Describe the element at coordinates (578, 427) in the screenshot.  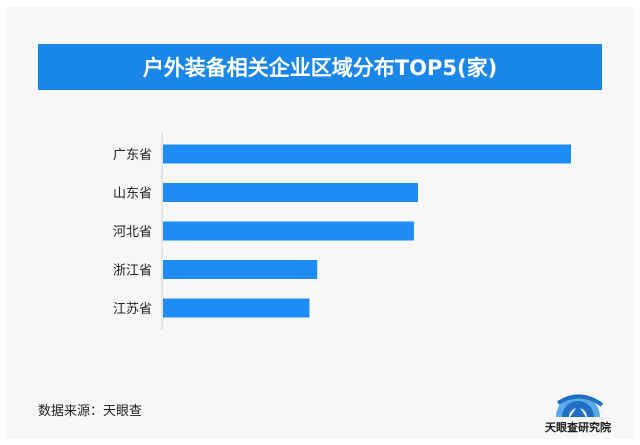
I see `logo-text: 天眼查研究院` at that location.